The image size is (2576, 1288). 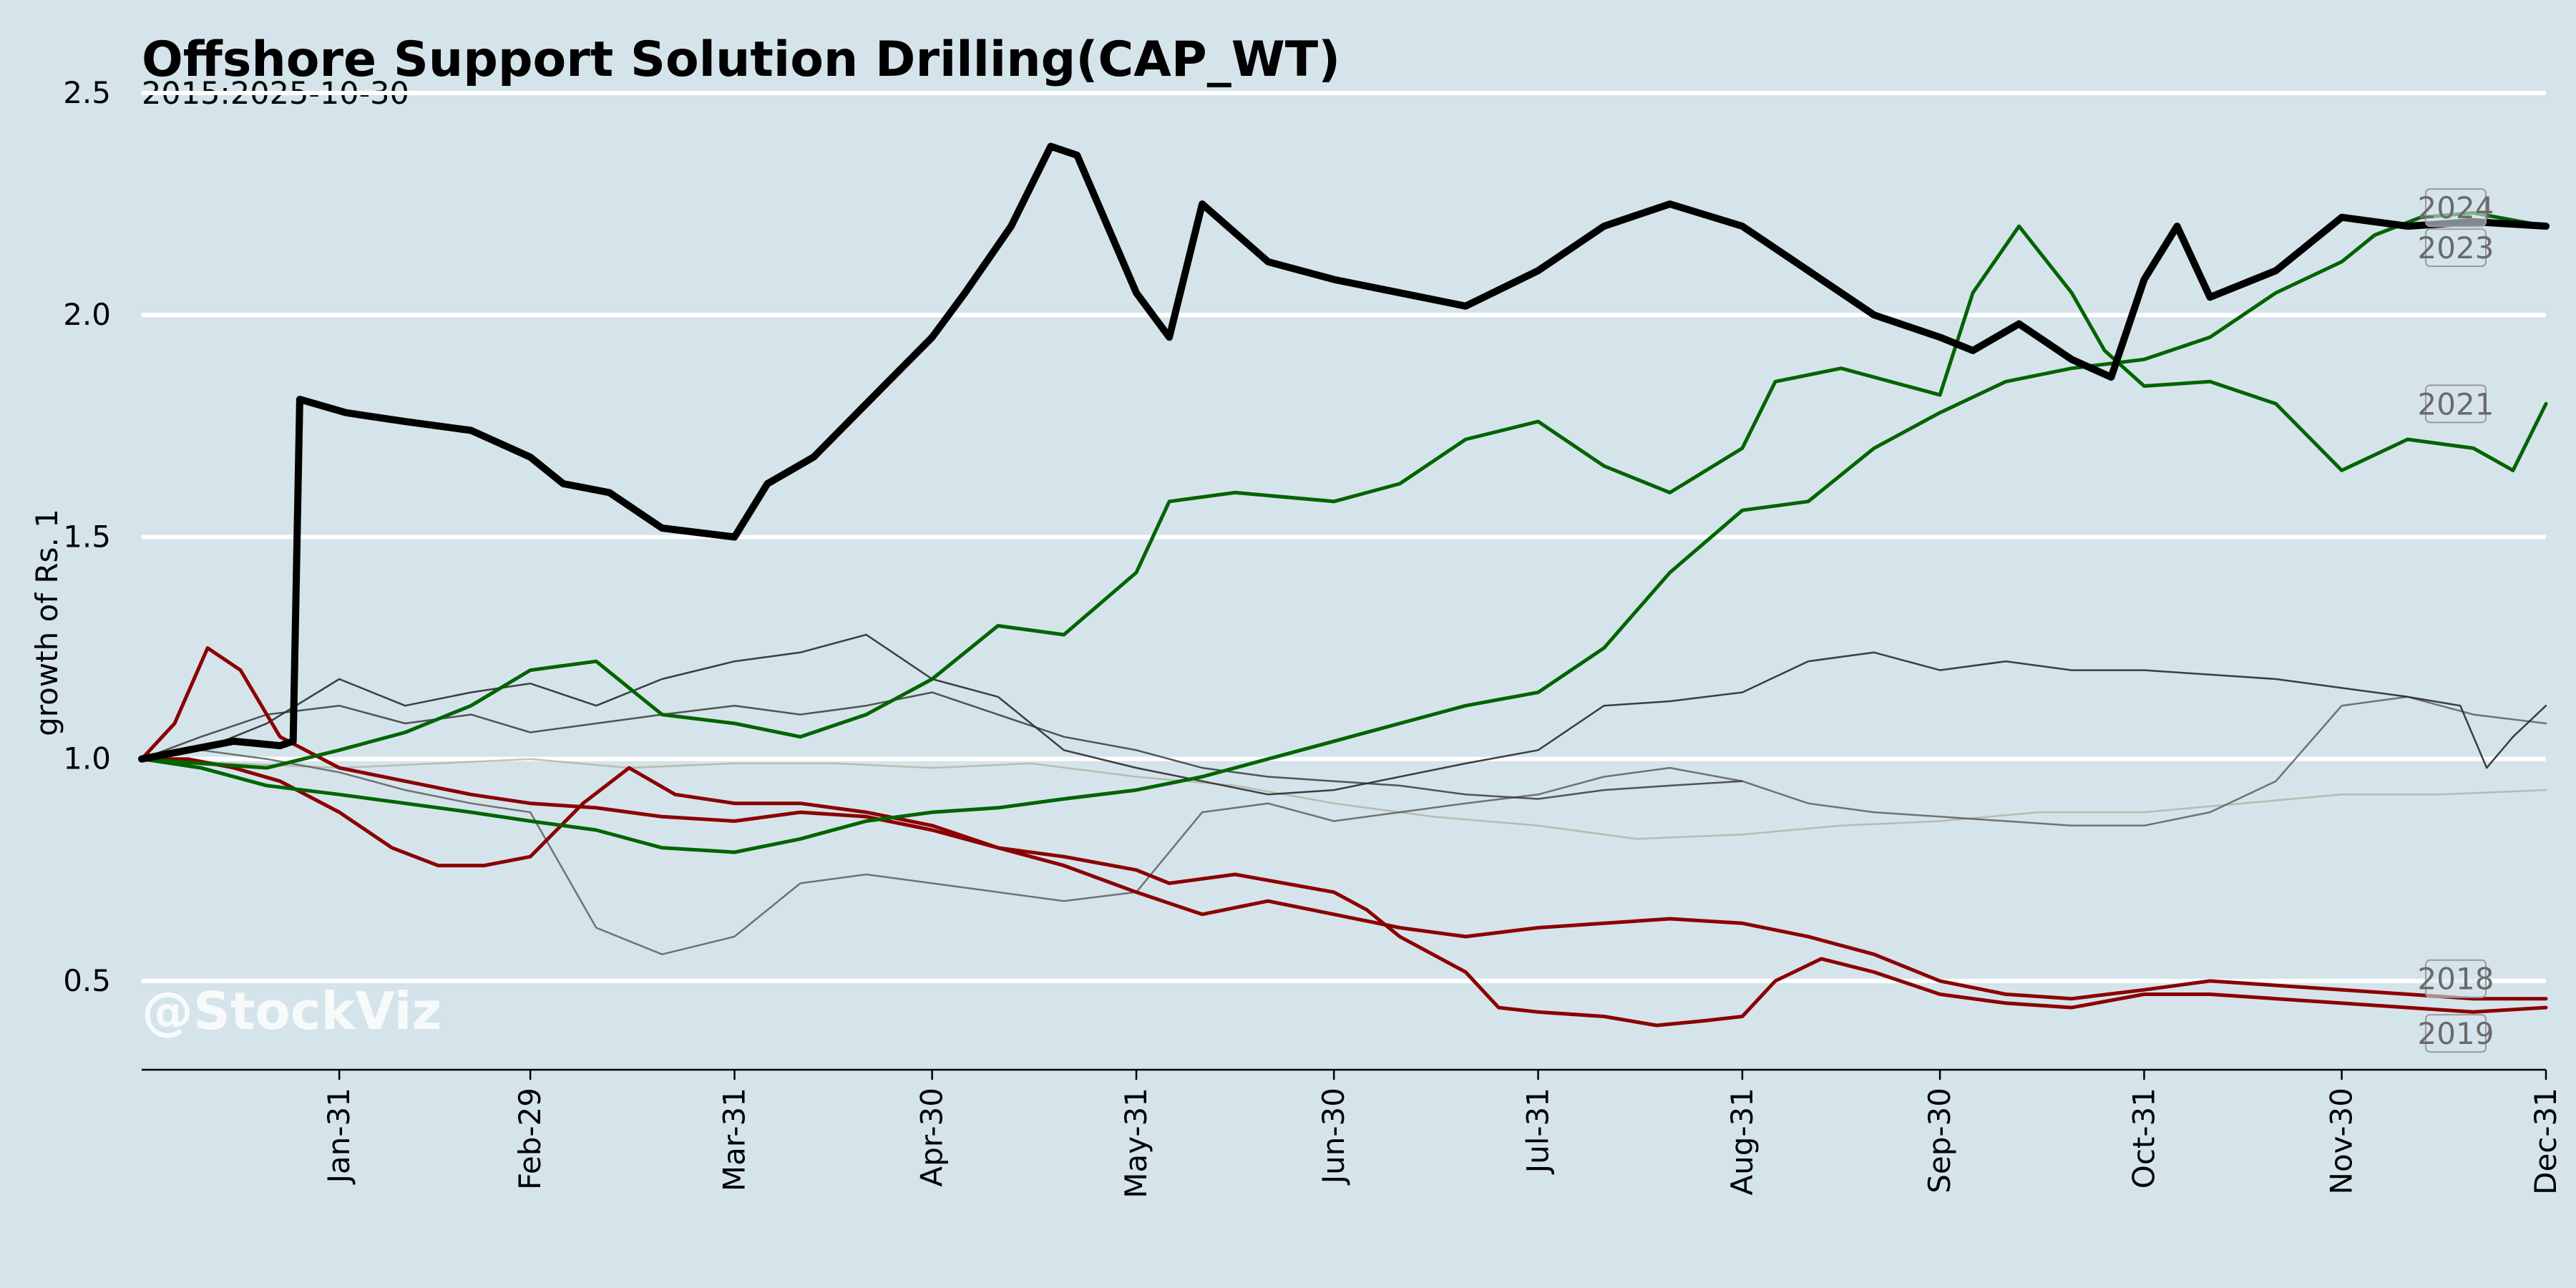 I want to click on x-tick-label: Nov-30, so click(x=2341, y=1141).